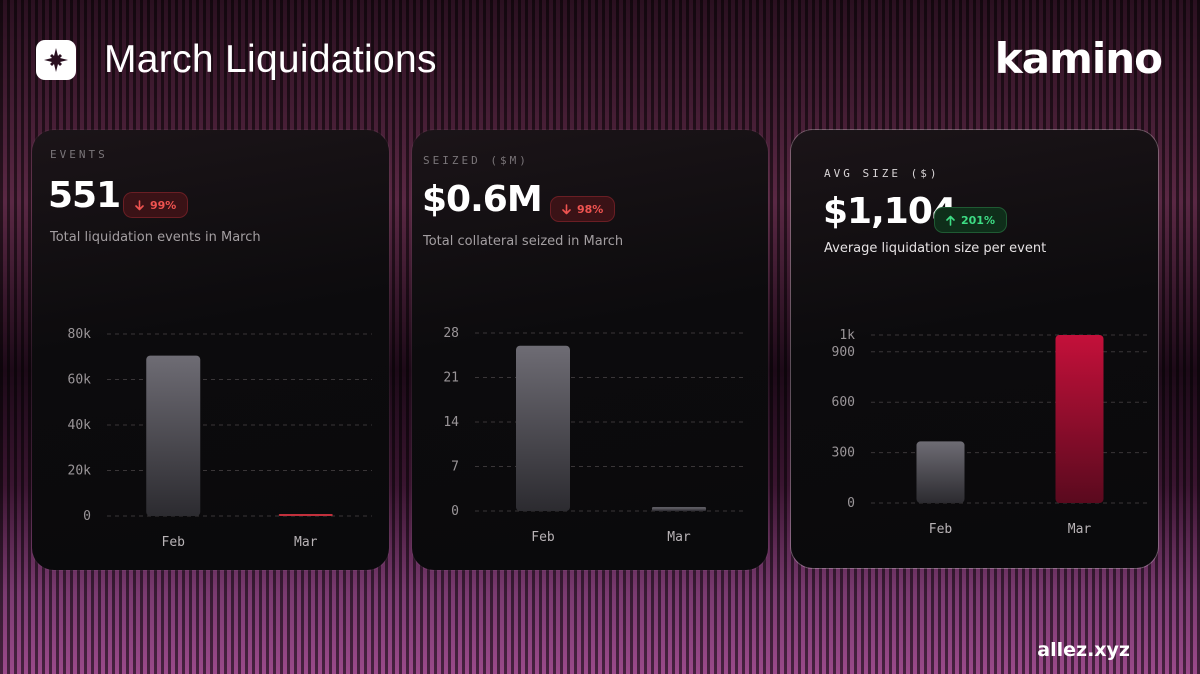 The image size is (1200, 674). Describe the element at coordinates (155, 237) in the screenshot. I see `metric-subtitle: Total liquidation events in March` at that location.